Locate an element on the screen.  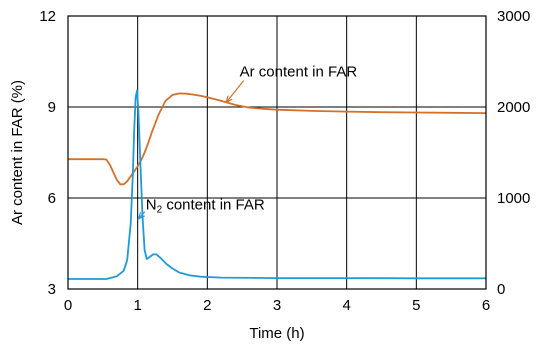
x-tick-label: 4 is located at coordinates (346, 305).